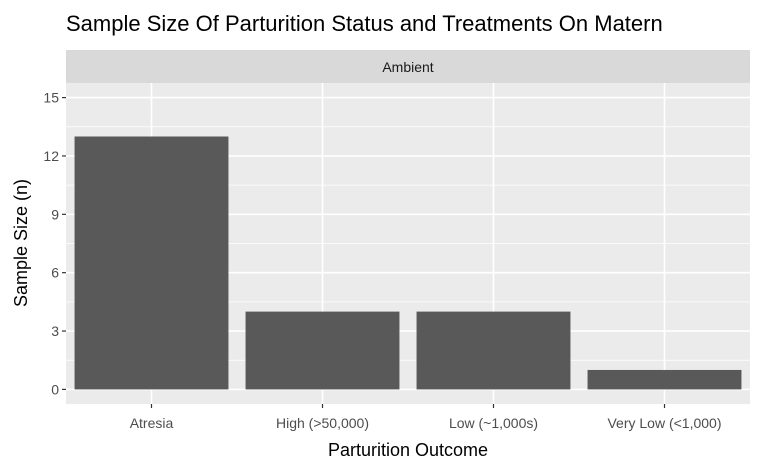 This screenshot has height=470, width=762. I want to click on y-tick-label: 0, so click(55, 389).